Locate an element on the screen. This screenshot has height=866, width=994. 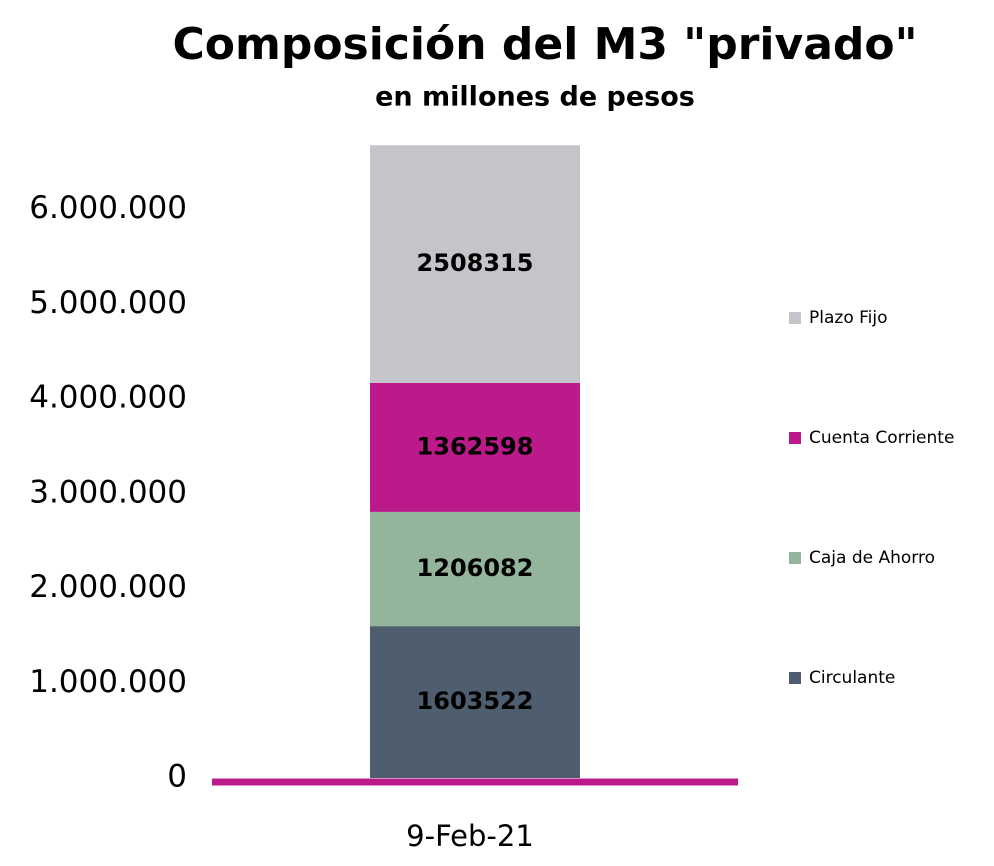
value-label: 1603522 is located at coordinates (475, 701).